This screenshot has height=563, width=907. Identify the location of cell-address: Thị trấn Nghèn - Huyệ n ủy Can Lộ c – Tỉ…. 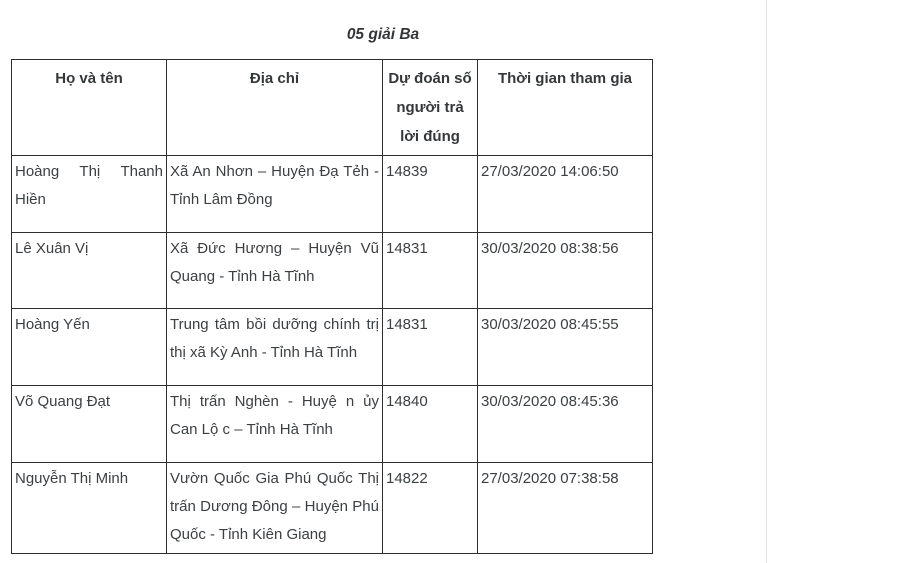
(274, 424).